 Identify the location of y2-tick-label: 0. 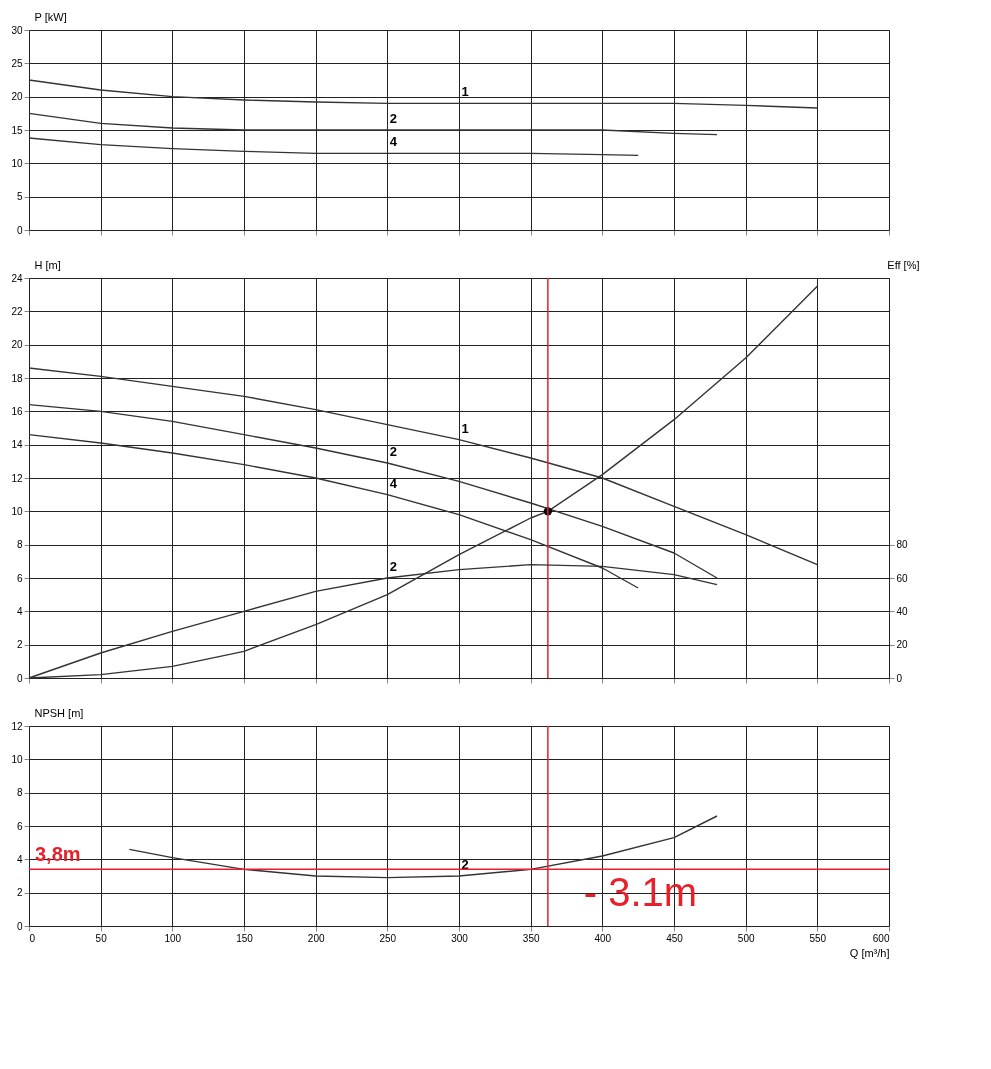
(899, 678).